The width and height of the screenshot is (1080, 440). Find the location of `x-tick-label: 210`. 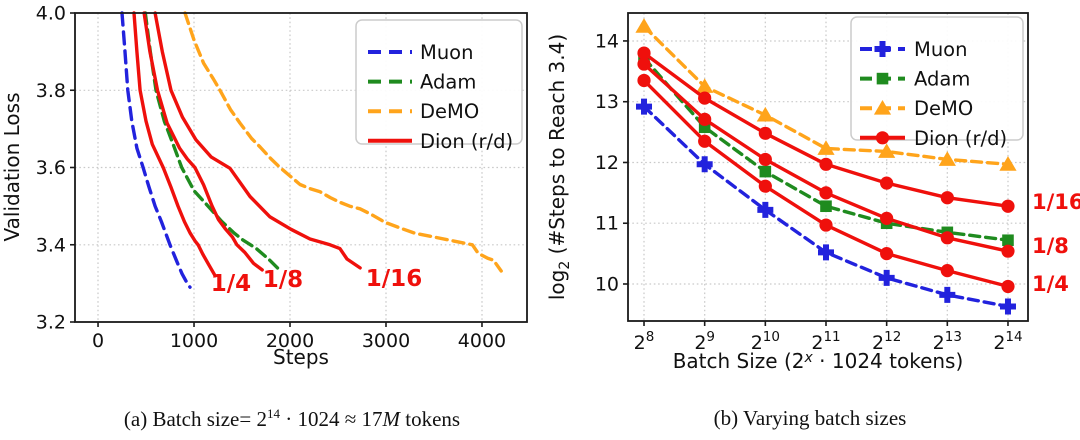

x-tick-label: 210 is located at coordinates (765, 341).